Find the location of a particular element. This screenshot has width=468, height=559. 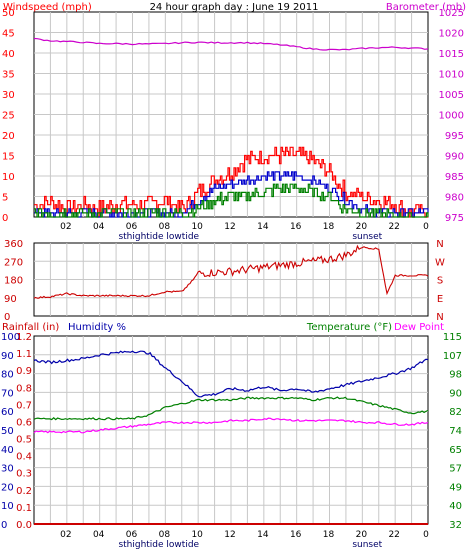

barometer-line is located at coordinates (231, 44).